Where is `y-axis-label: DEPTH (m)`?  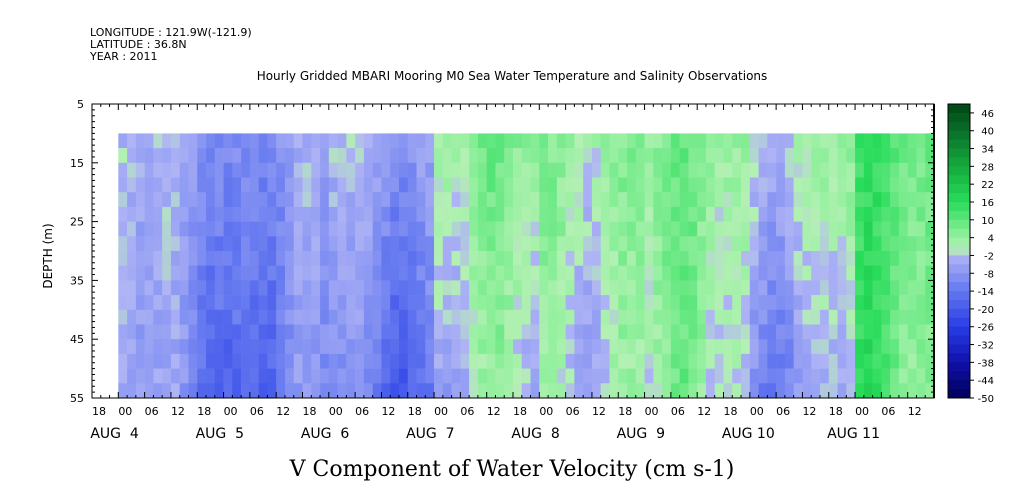 y-axis-label: DEPTH (m) is located at coordinates (48, 255).